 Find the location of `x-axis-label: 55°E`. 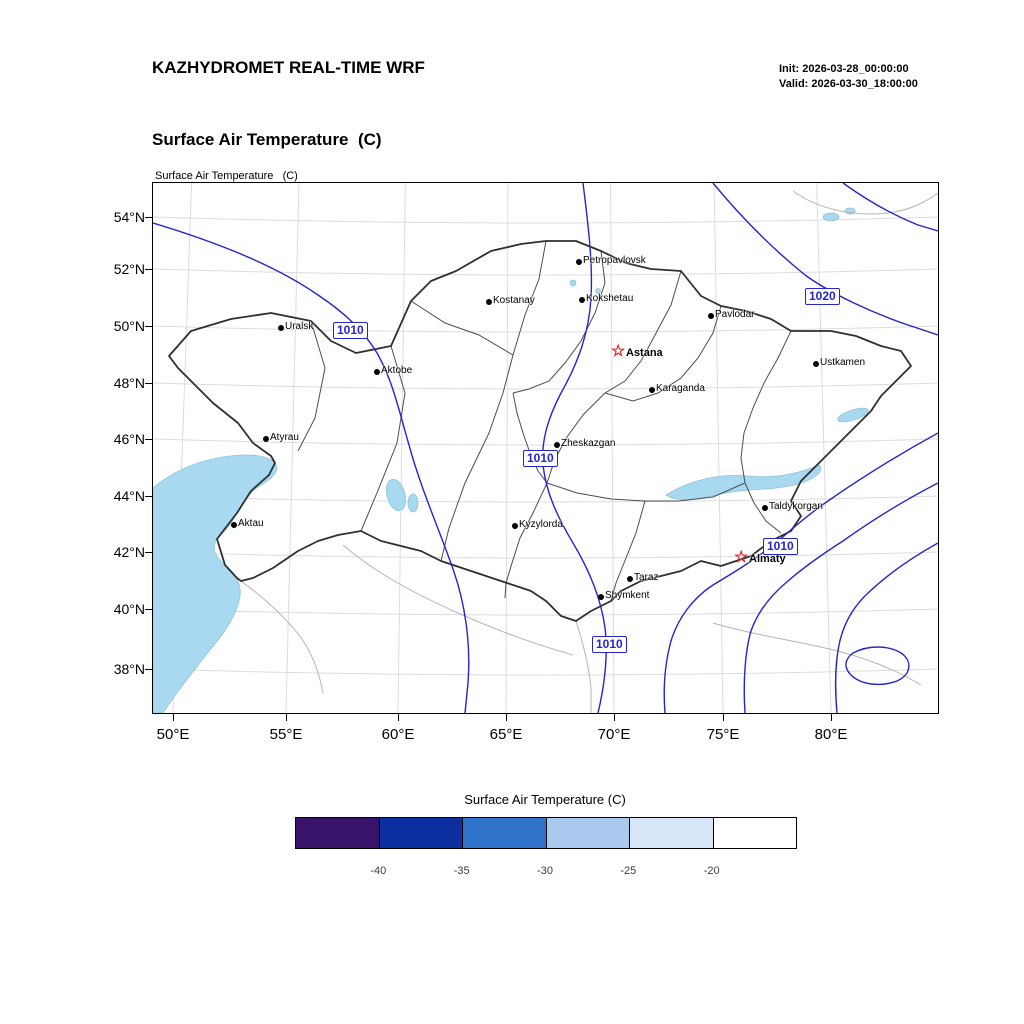

x-axis-label: 55°E is located at coordinates (286, 734).